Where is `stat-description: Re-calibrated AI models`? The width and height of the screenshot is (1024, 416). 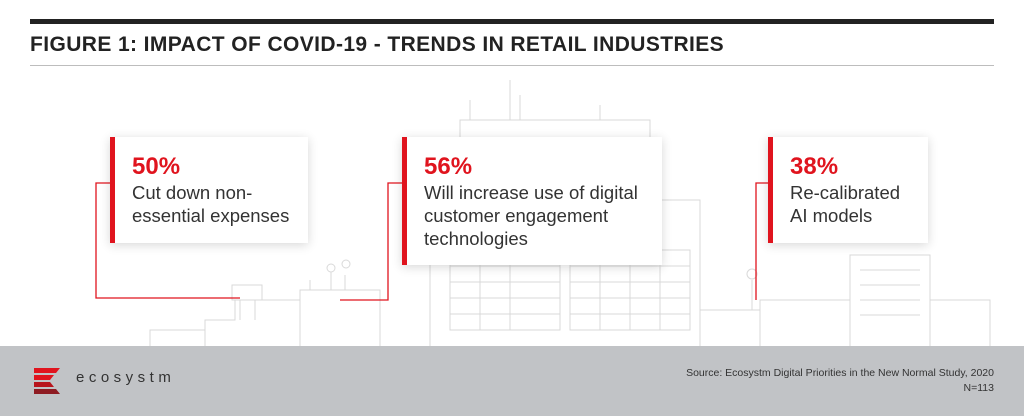
stat-description: Re-calibrated AI models is located at coordinates (845, 204).